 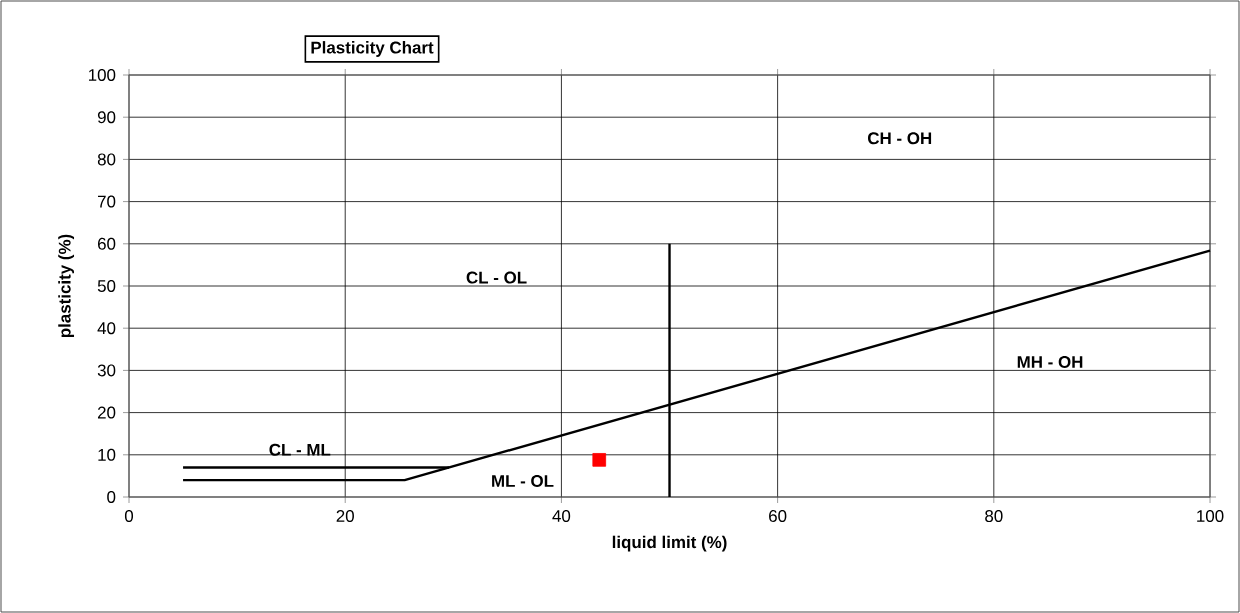 What do you see at coordinates (66, 286) in the screenshot?
I see `y-axis-title: plasticity (%)` at bounding box center [66, 286].